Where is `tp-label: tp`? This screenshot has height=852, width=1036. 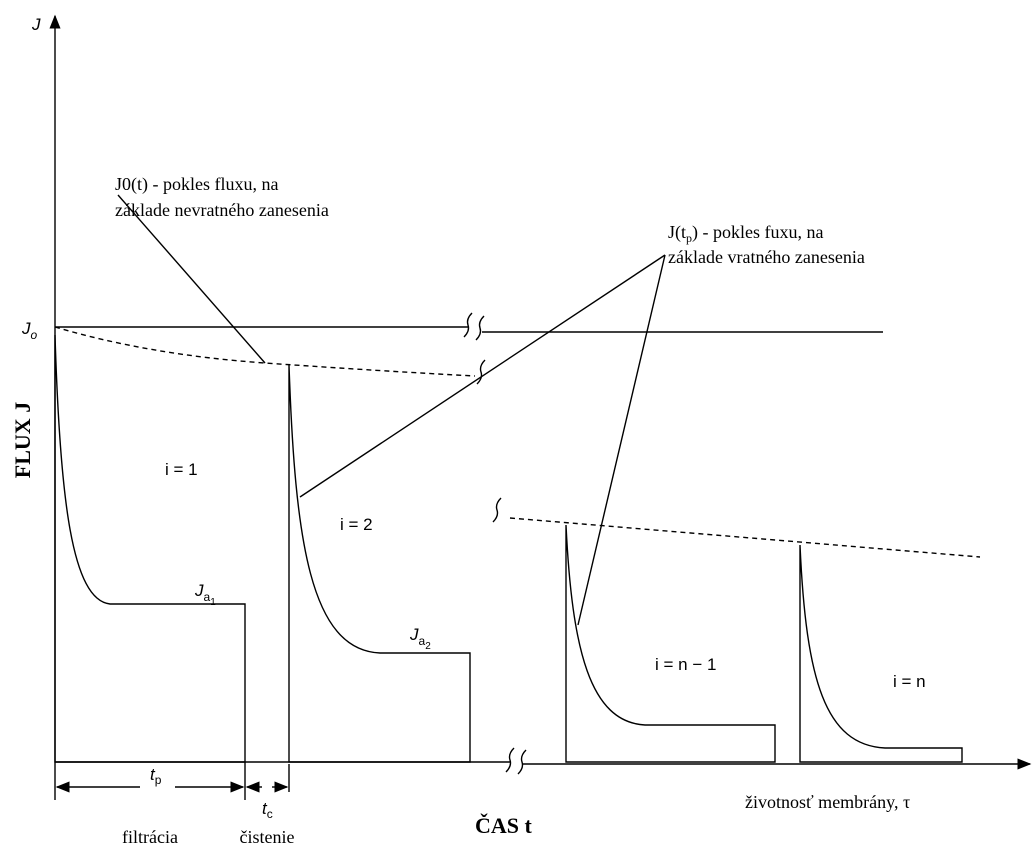 tp-label: tp is located at coordinates (156, 776).